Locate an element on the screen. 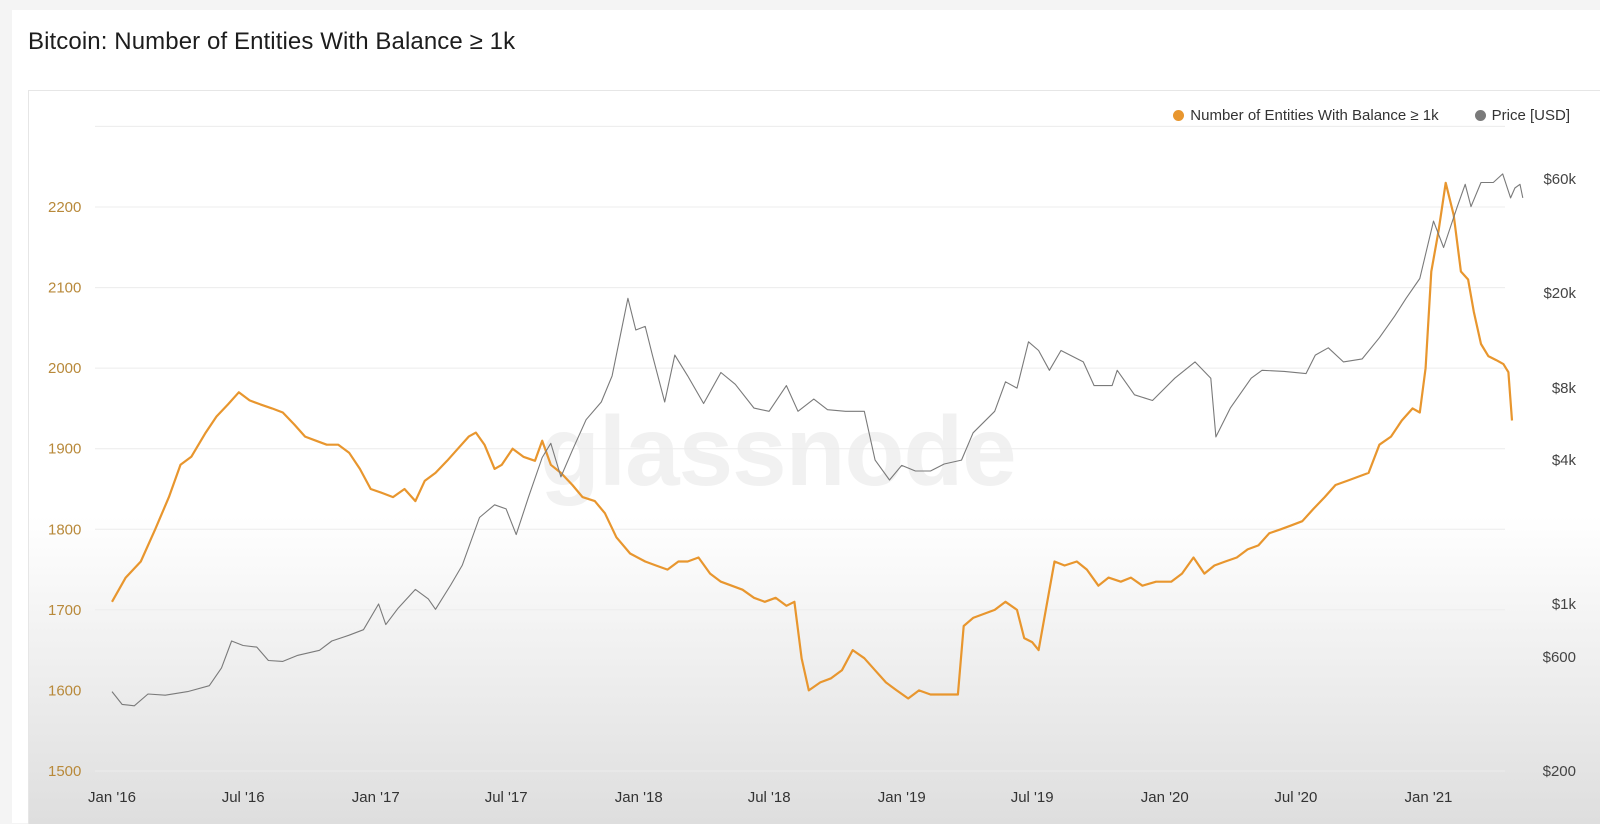 The height and width of the screenshot is (824, 1600). y-left-tick-label: 1900 is located at coordinates (64, 449).